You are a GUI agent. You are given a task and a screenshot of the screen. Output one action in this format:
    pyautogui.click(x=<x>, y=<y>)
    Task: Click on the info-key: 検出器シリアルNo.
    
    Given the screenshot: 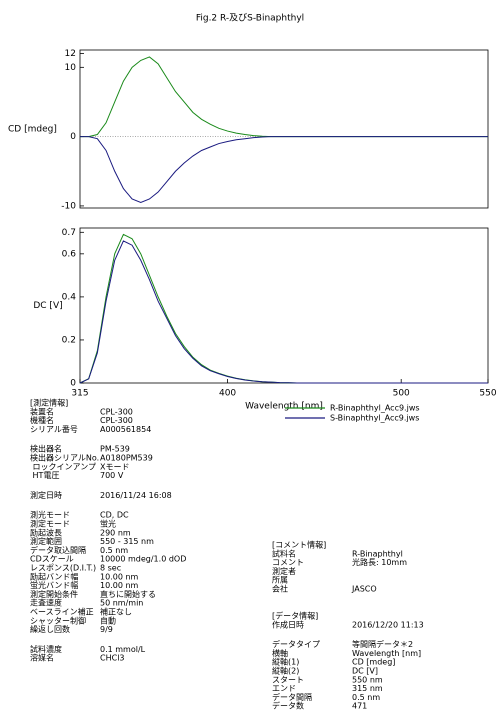 What is the action you would take?
    pyautogui.click(x=64, y=458)
    